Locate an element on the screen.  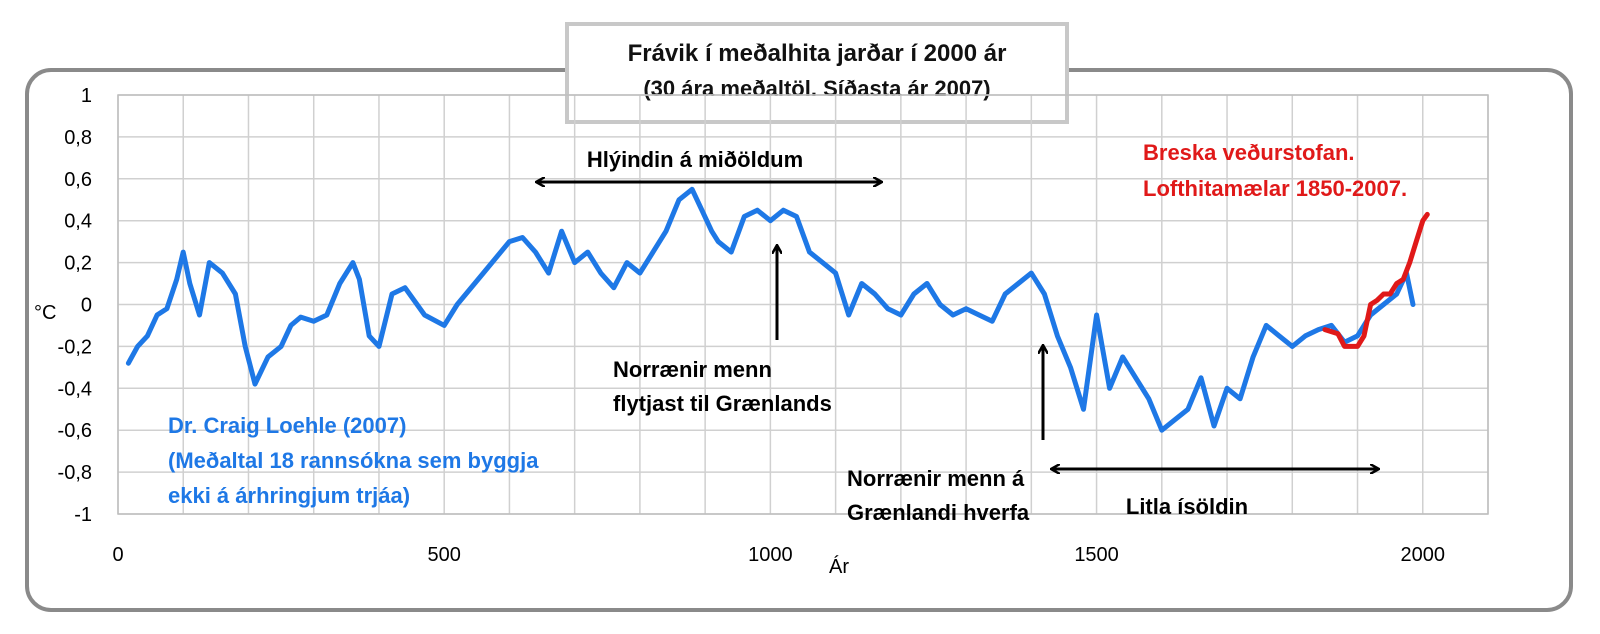
y-tick-label: -1 is located at coordinates (83, 515).